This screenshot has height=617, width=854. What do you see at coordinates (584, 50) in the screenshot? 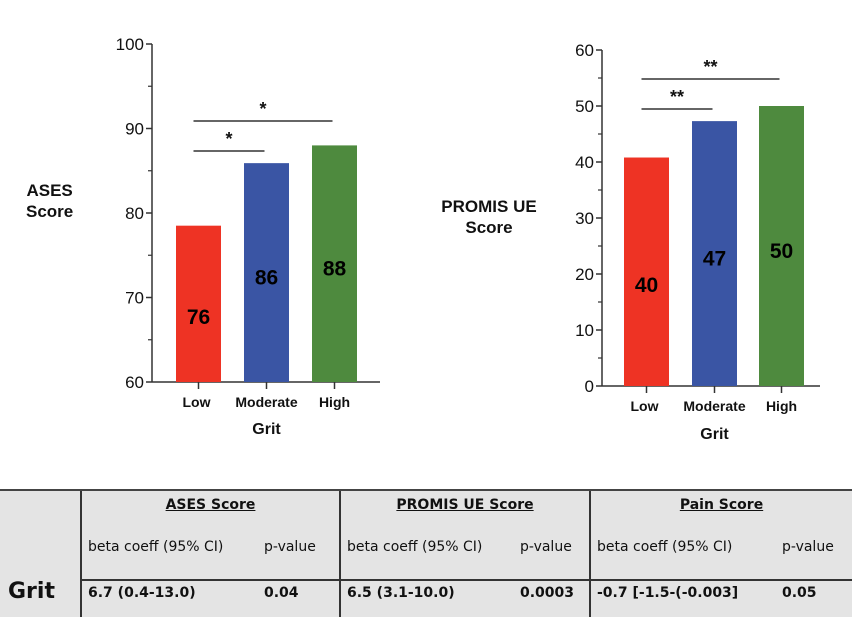
I see `promis-y-tick-label: 60` at bounding box center [584, 50].